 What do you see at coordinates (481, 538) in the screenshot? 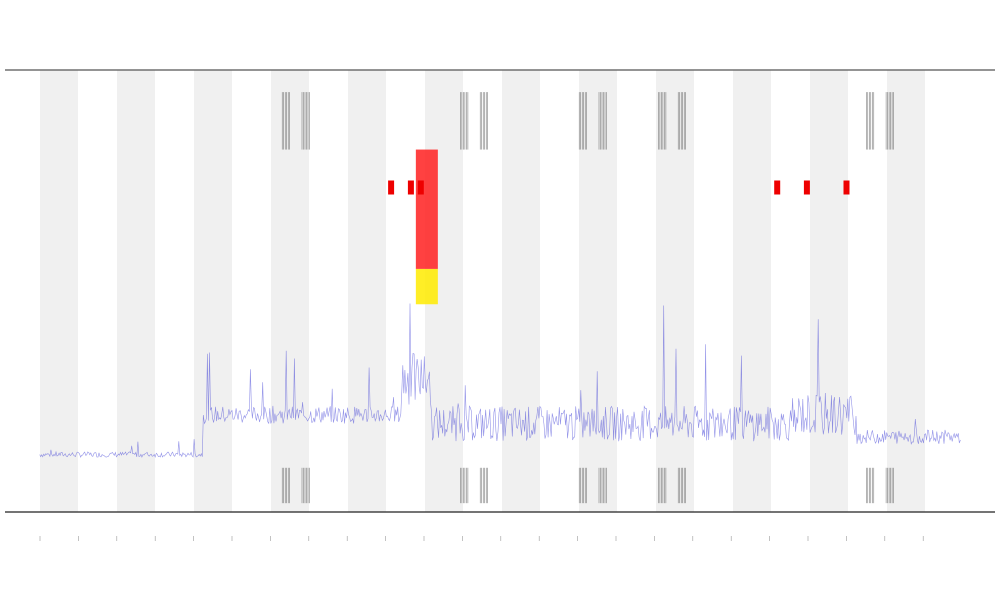
I see `x-ticks` at bounding box center [481, 538].